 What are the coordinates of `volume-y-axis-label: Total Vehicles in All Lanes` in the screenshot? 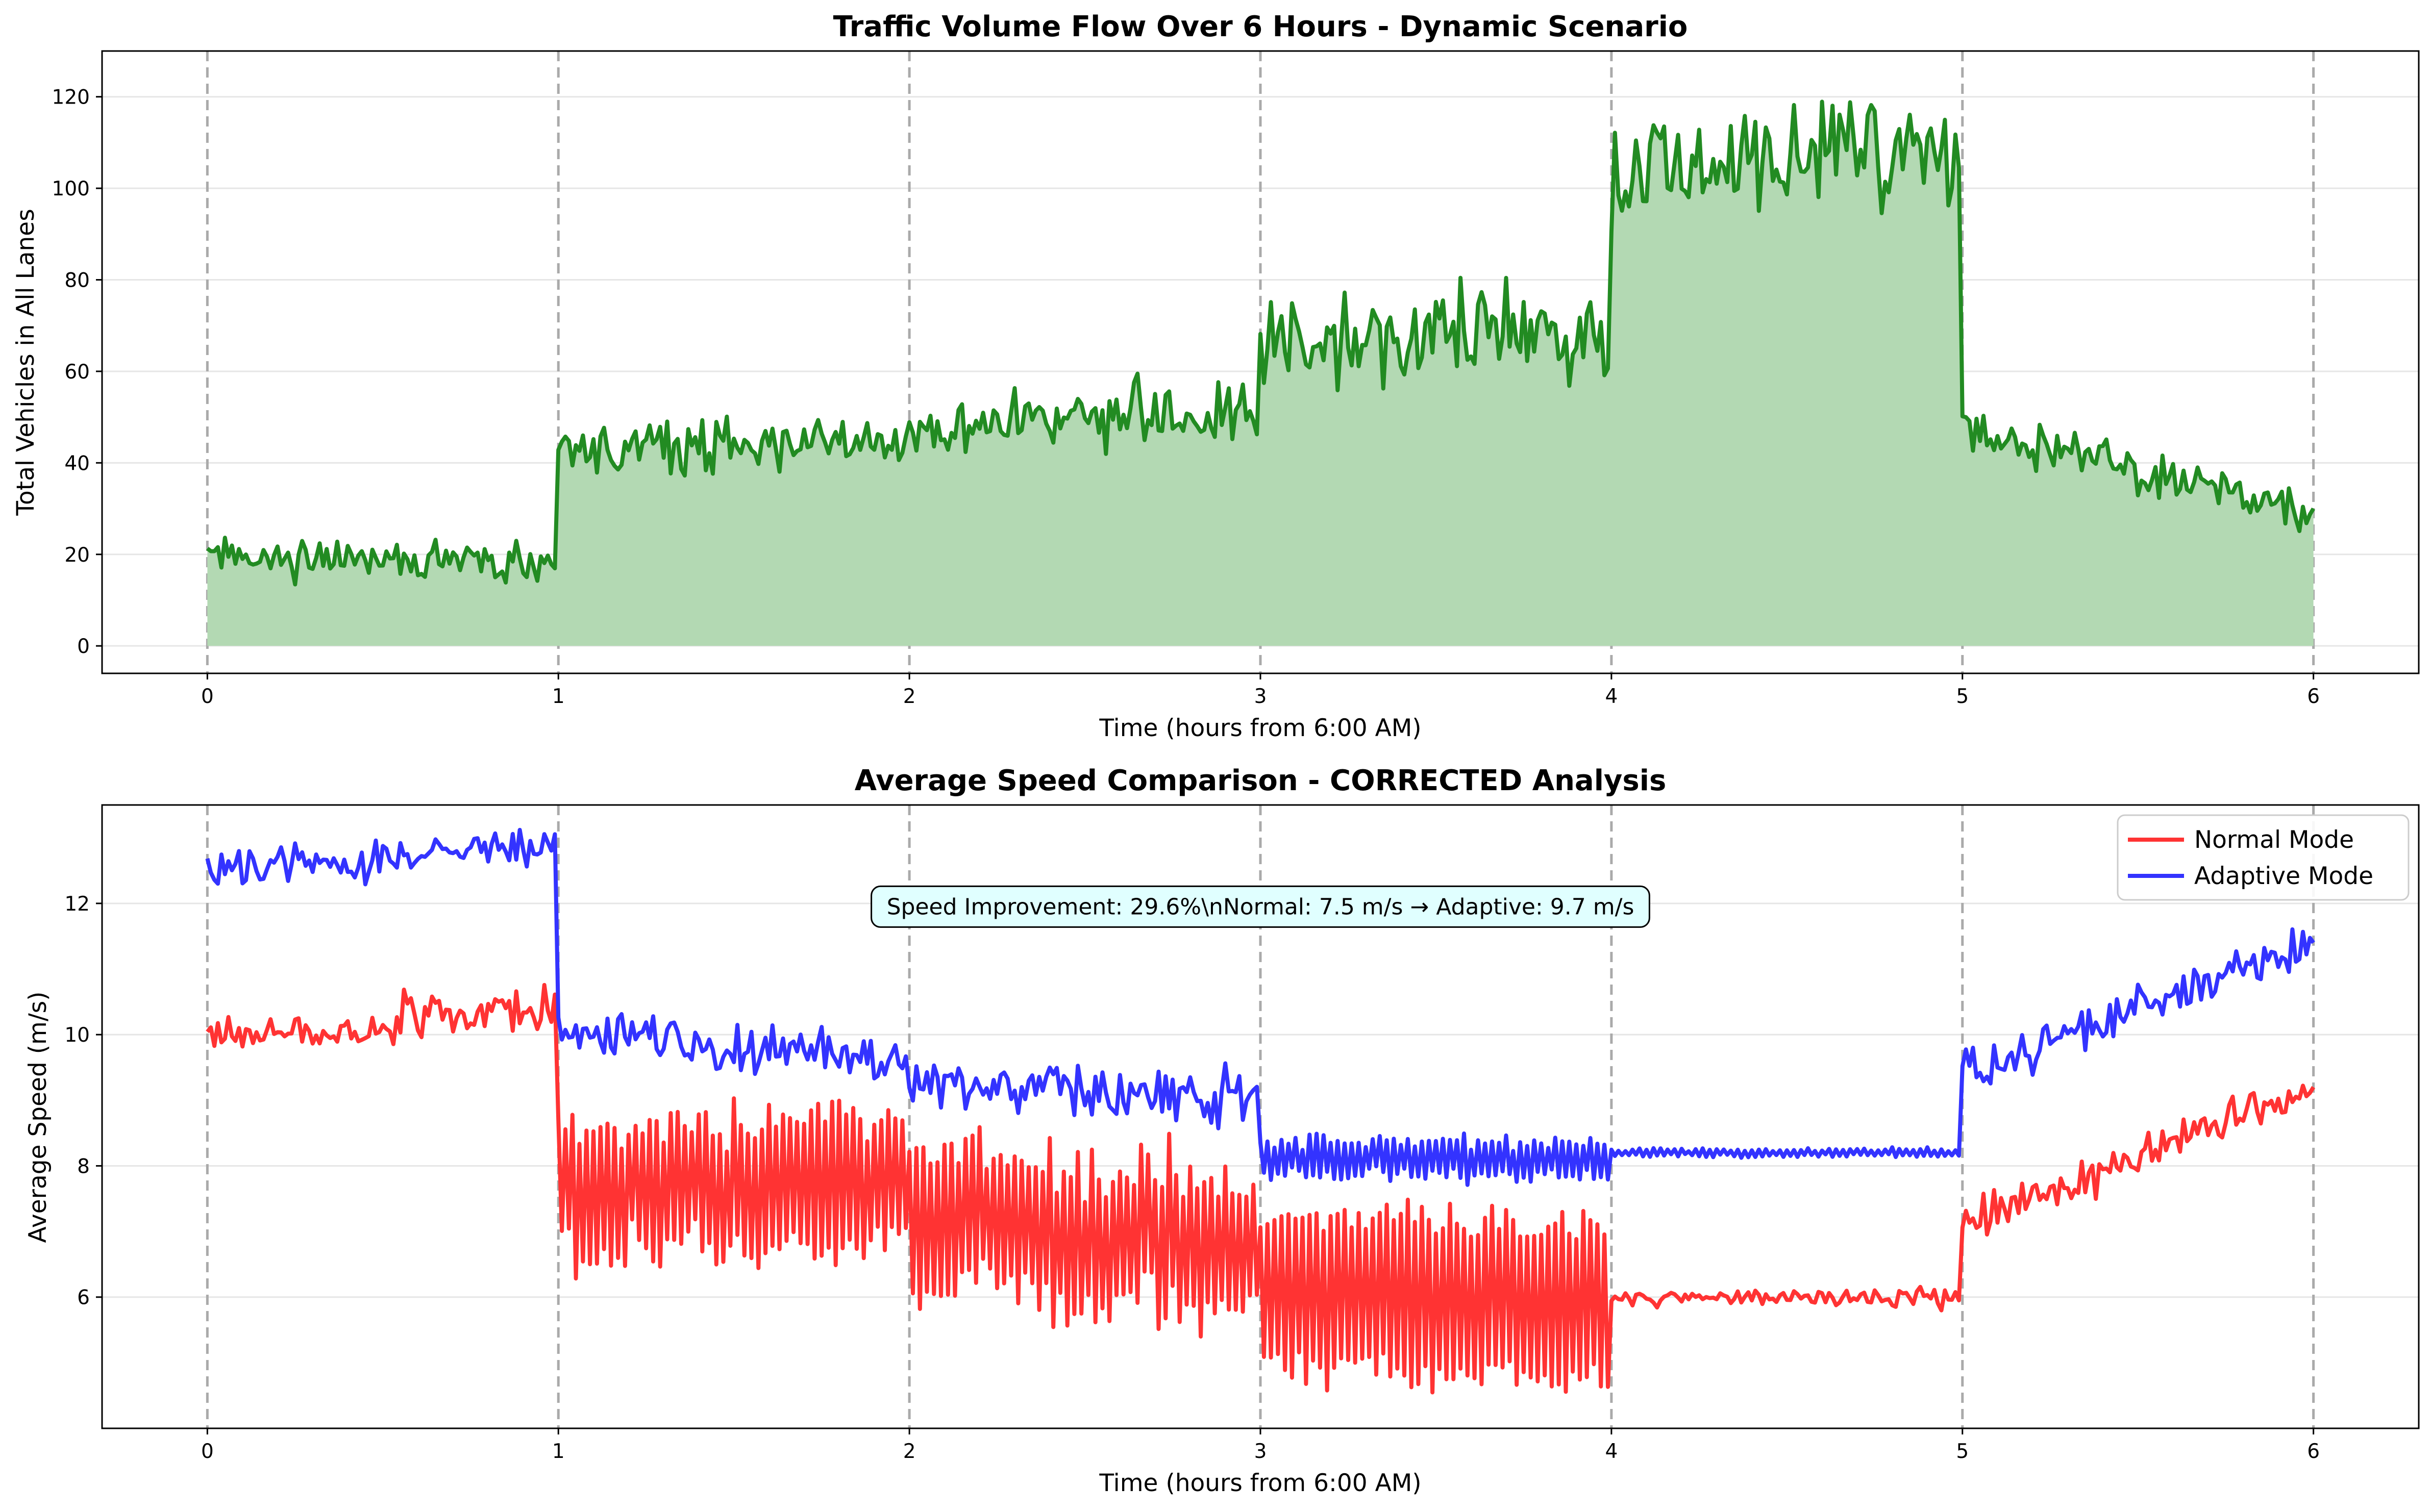 It's located at (26, 362).